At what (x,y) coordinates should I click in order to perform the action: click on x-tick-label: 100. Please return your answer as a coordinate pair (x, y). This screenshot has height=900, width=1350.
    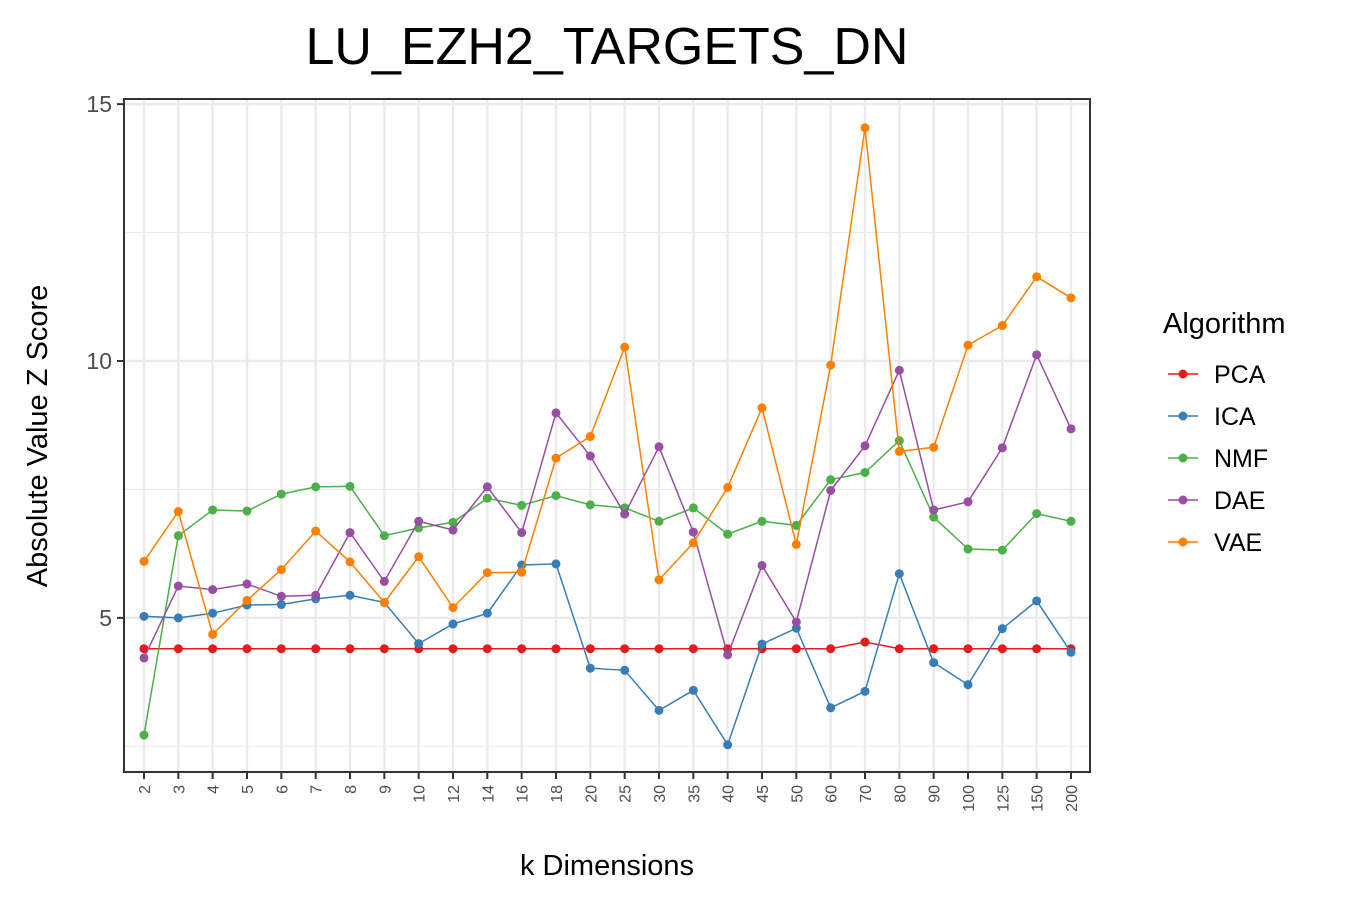
    Looking at the image, I should click on (969, 798).